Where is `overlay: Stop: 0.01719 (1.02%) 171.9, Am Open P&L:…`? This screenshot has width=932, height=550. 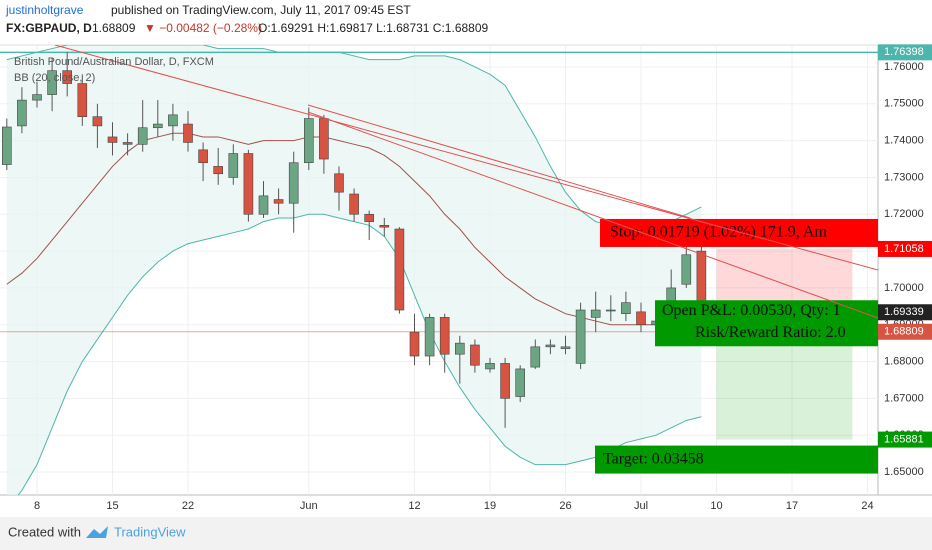
overlay: Stop: 0.01719 (1.02%) 171.9, Am Open P&L:… is located at coordinates (736, 346).